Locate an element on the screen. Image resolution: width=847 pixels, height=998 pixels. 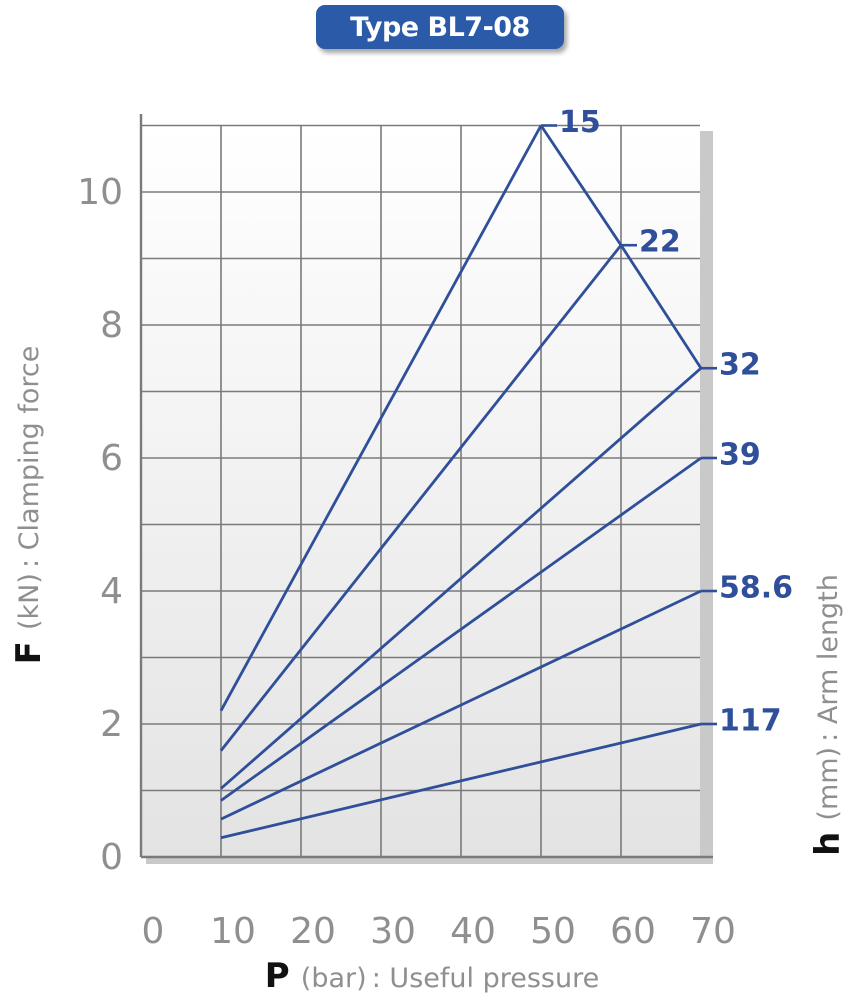
x-tick-label: 20 is located at coordinates (313, 931).